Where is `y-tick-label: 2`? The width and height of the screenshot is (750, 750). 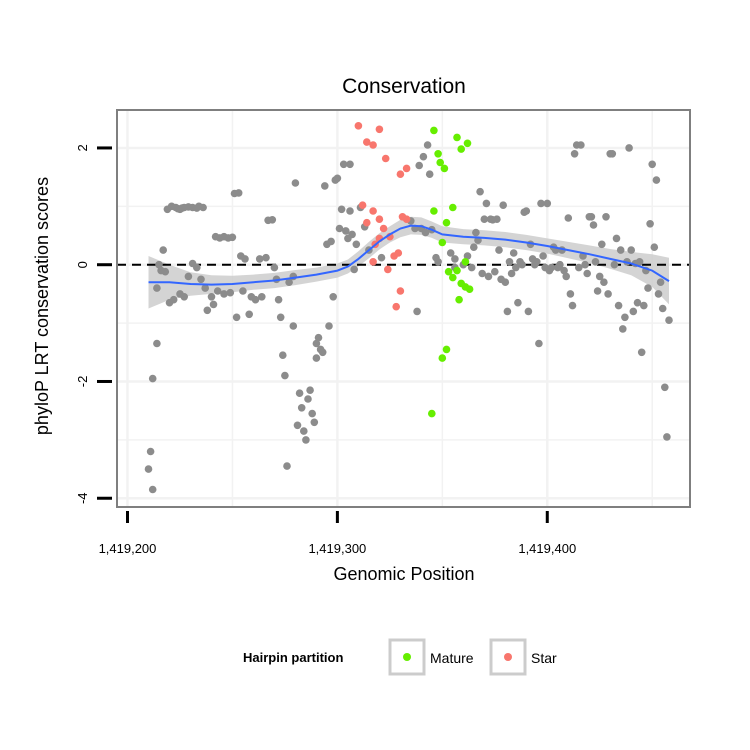 y-tick-label: 2 is located at coordinates (82, 147).